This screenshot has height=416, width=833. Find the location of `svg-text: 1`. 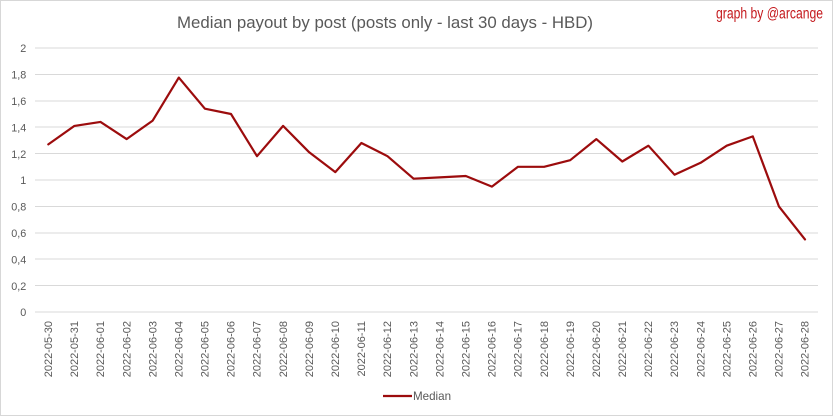

svg-text: 1 is located at coordinates (23, 181).